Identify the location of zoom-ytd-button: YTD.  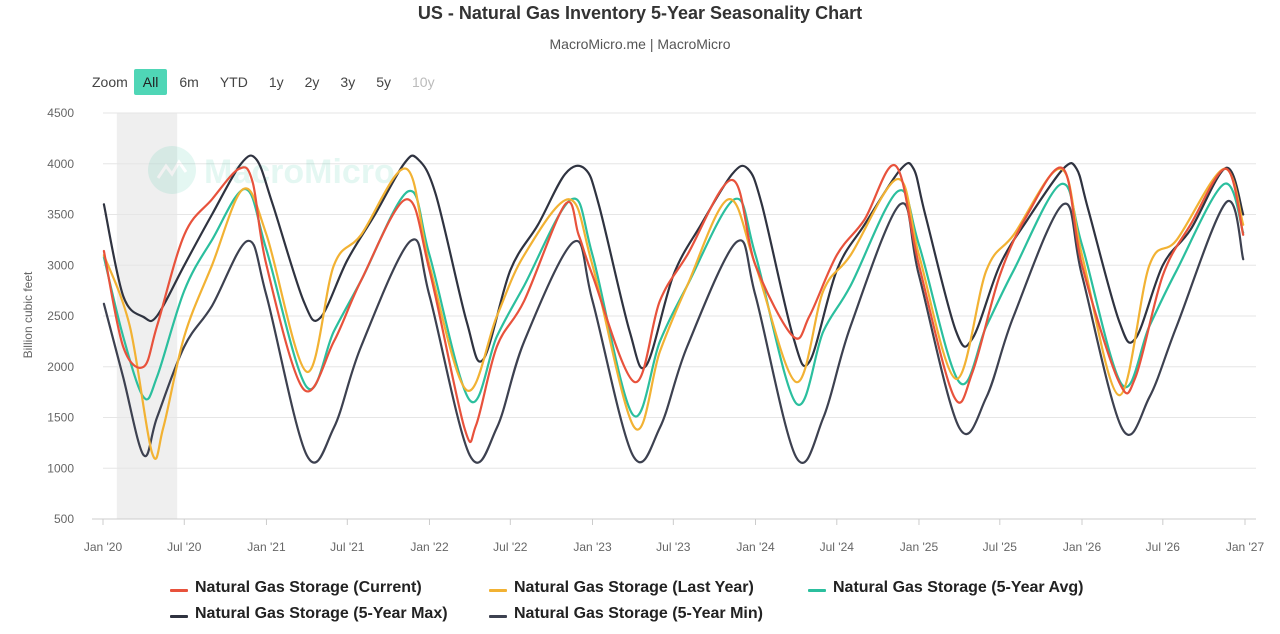
(233, 82).